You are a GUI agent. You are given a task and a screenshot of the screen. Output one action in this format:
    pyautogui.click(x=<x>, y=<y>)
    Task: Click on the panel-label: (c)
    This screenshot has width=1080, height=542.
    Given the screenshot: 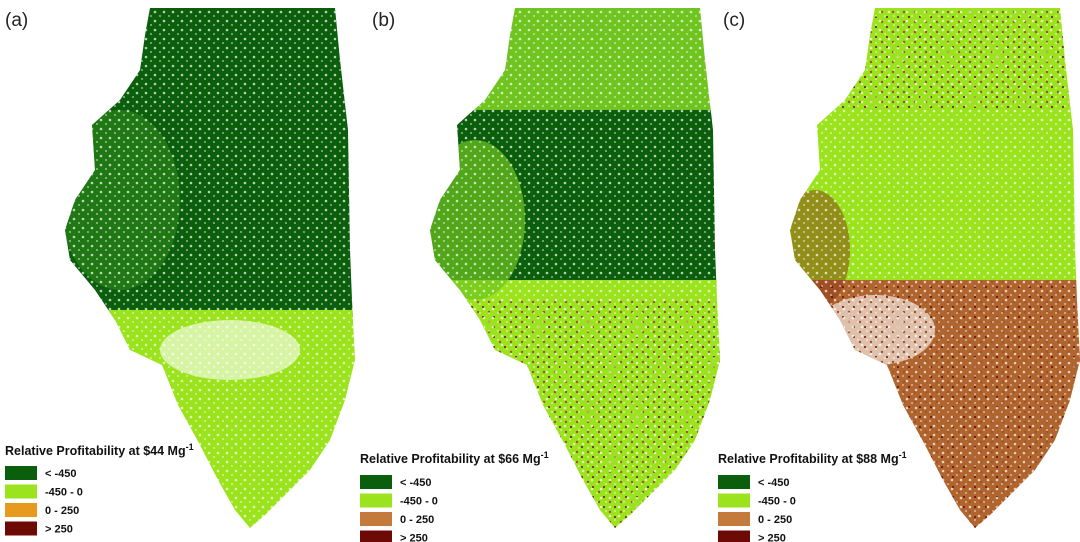 What is the action you would take?
    pyautogui.click(x=734, y=20)
    